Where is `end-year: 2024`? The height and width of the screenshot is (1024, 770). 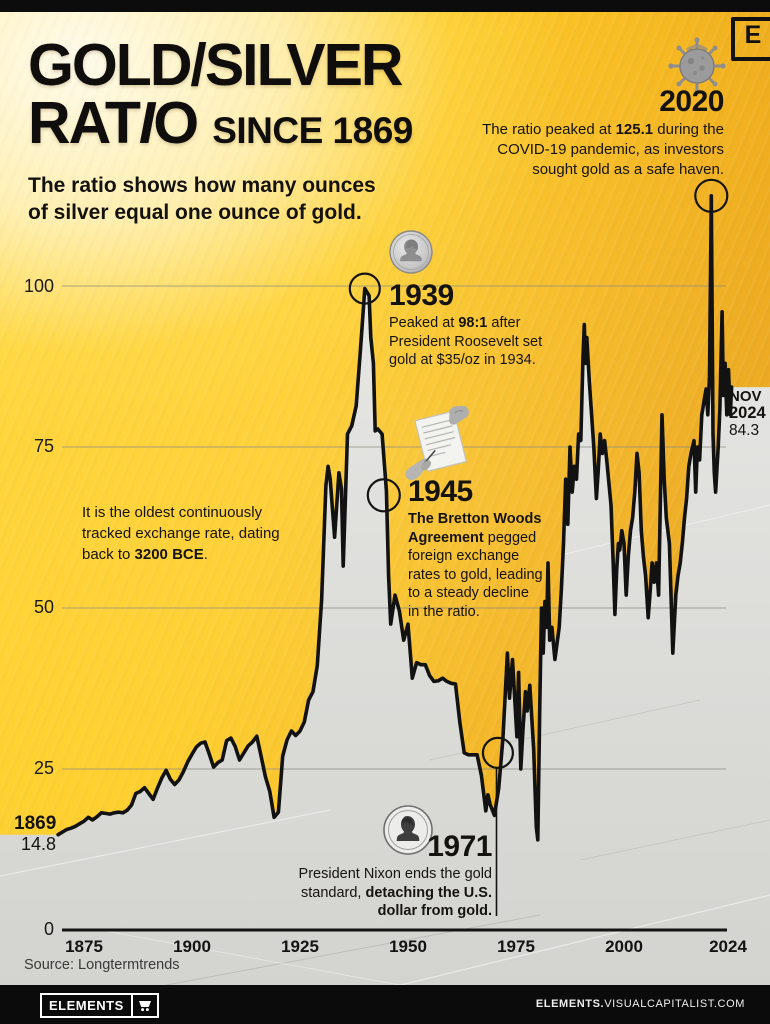
end-year: 2024 is located at coordinates (747, 412).